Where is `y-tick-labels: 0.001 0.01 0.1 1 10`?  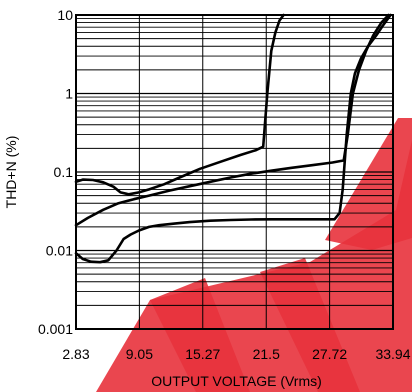
y-tick-labels: 0.001 0.01 0.1 1 10 is located at coordinates (55, 172).